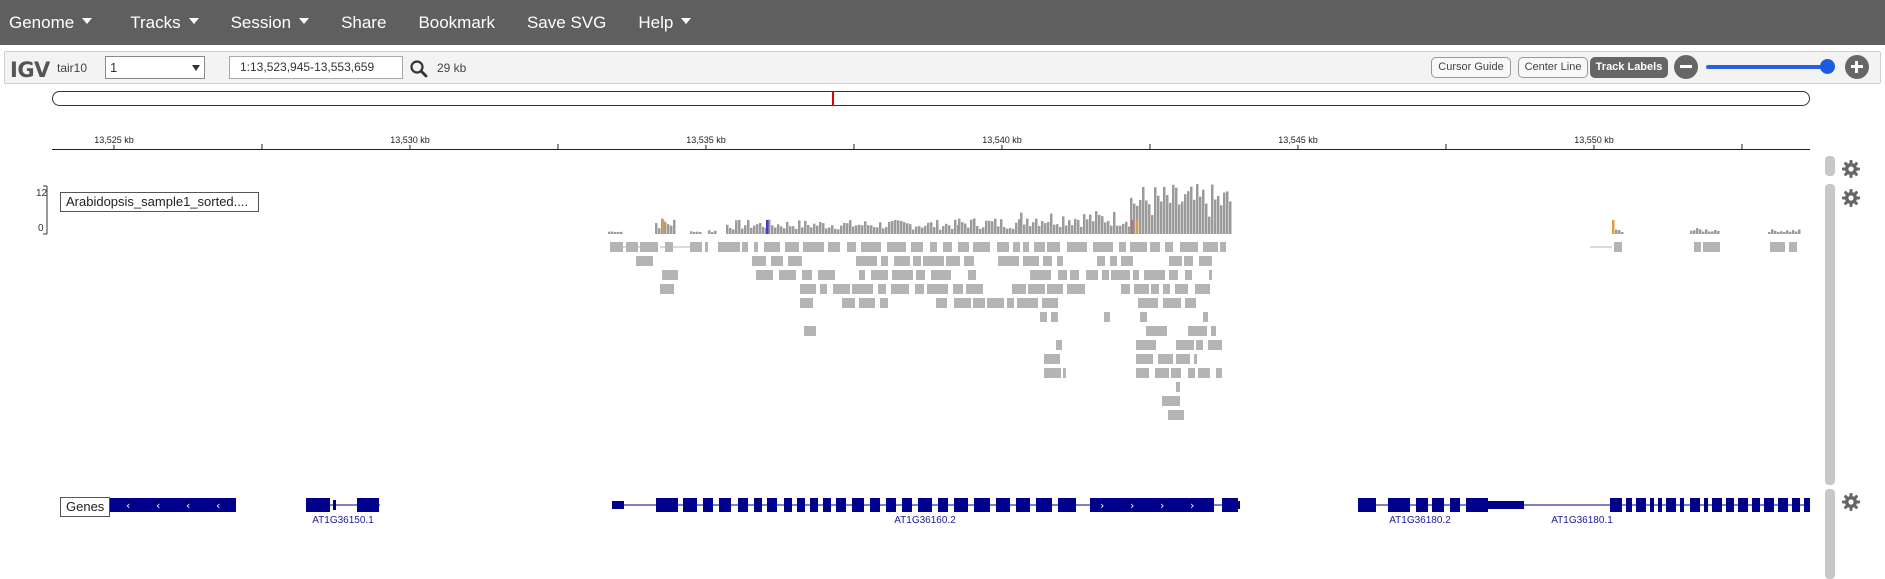 The image size is (1885, 579). I want to click on menu-bookmark: Bookmark, so click(456, 22).